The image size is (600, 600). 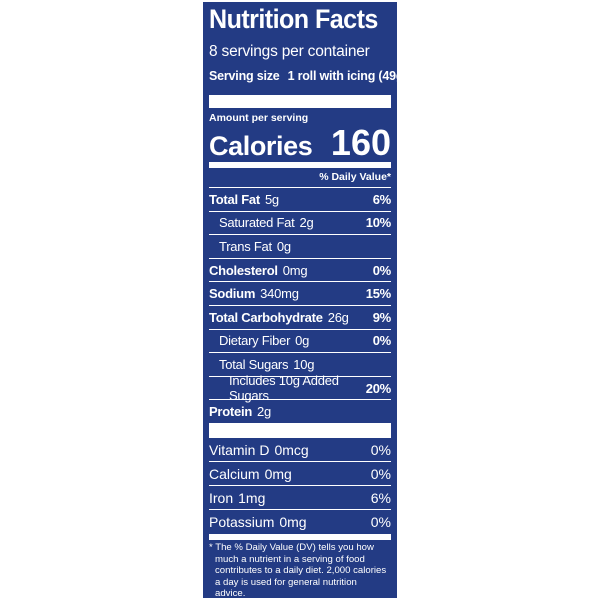 I want to click on nutrient-row: Includes 10g Added Sugars 20%, so click(x=300, y=388).